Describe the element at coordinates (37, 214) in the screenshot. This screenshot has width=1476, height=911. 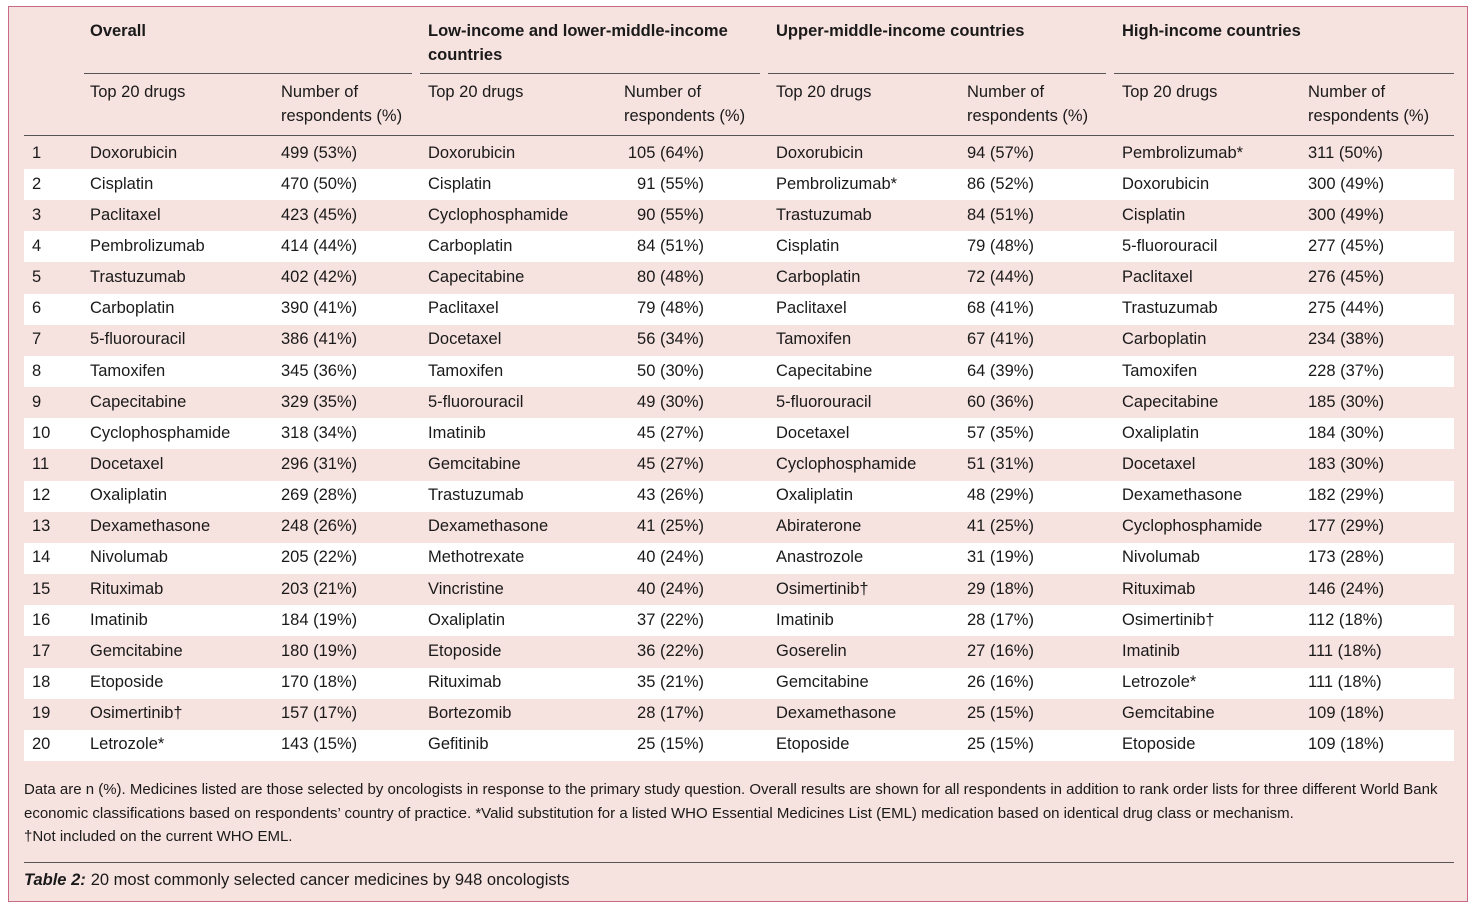
I see `rank: 3` at that location.